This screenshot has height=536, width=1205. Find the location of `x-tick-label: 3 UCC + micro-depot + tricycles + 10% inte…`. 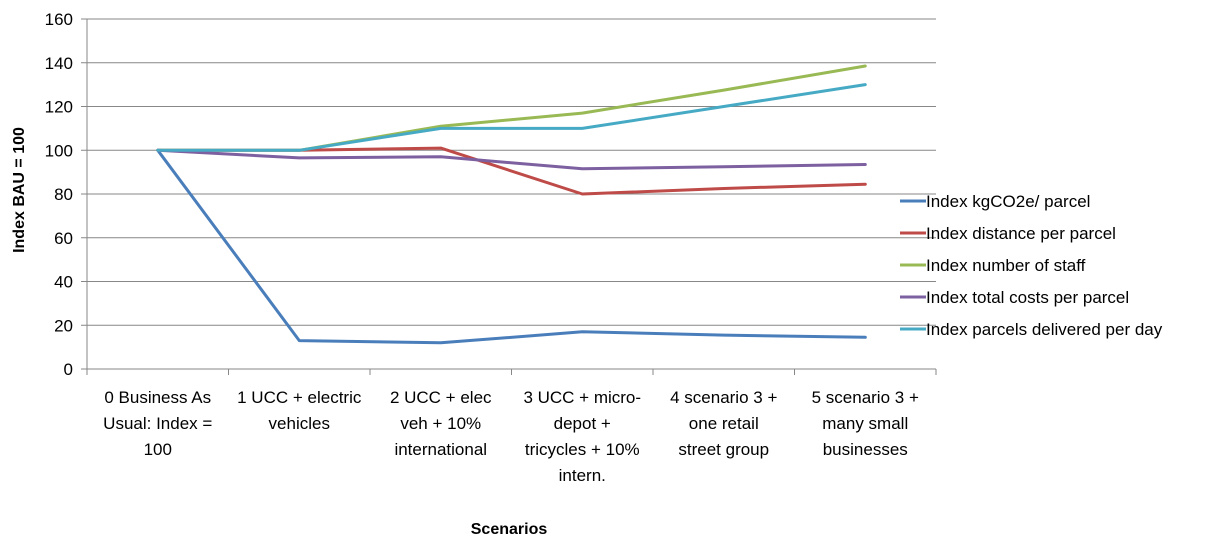

x-tick-label: 3 UCC + micro-depot + tricycles + 10% inte… is located at coordinates (582, 436).